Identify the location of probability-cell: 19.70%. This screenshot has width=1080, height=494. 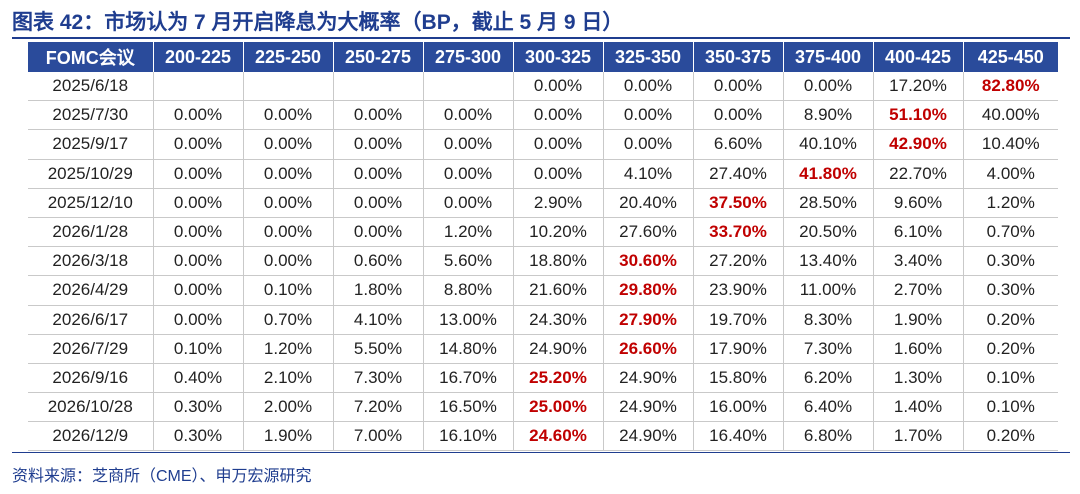
(738, 320).